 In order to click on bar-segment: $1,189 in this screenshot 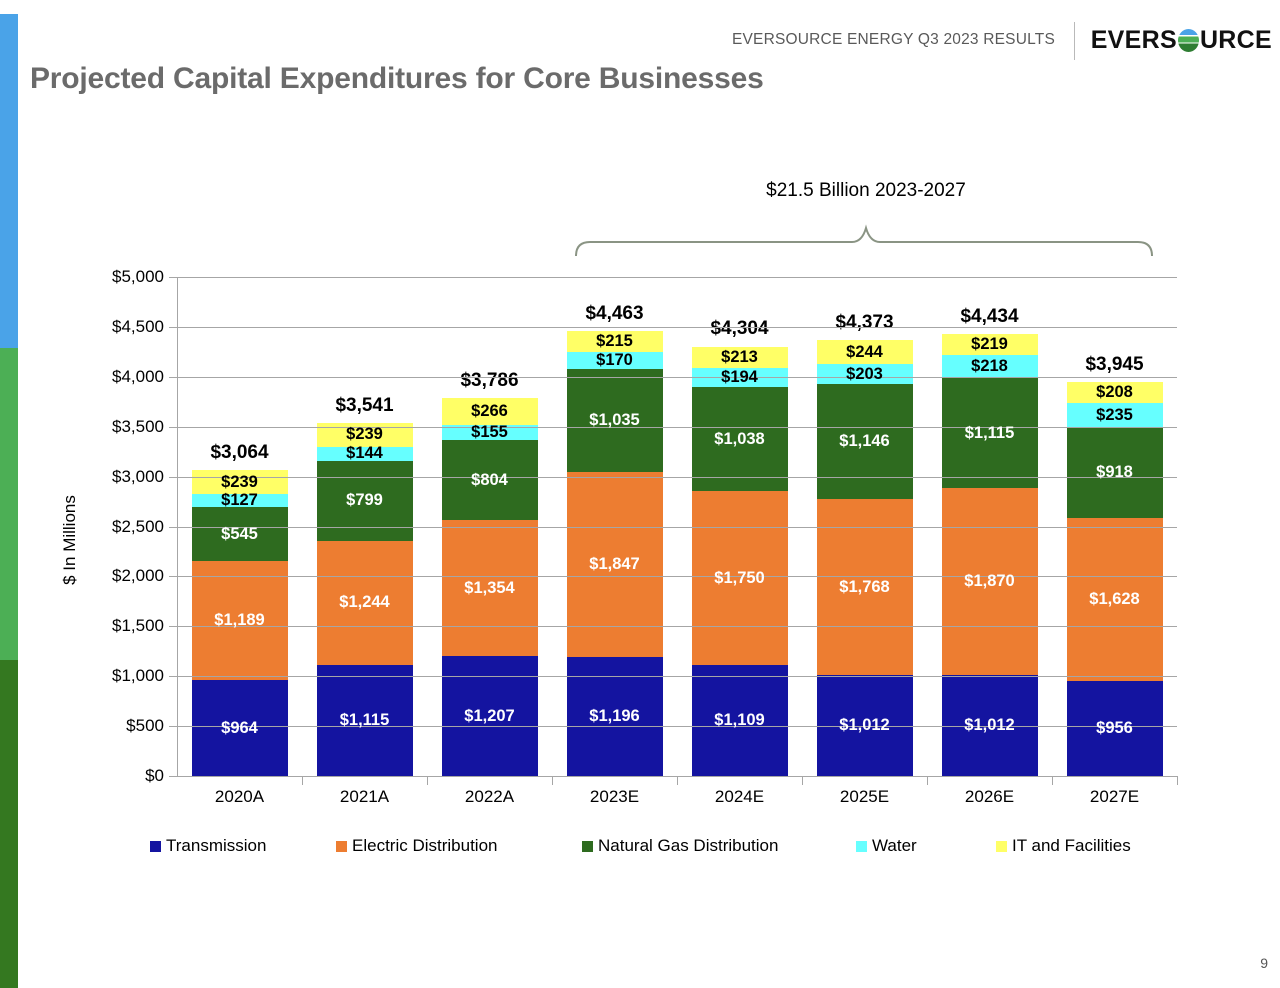, I will do `click(239, 620)`.